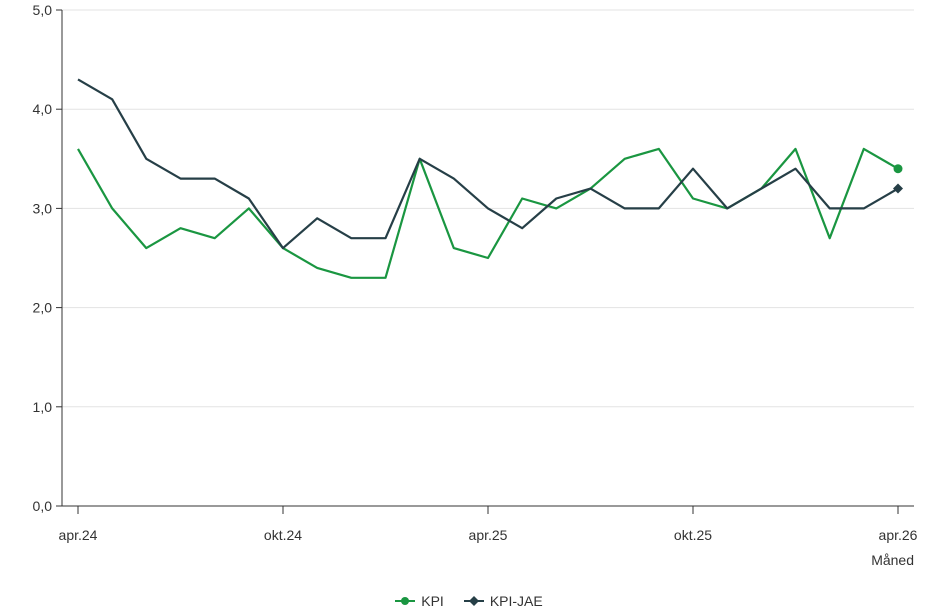  Describe the element at coordinates (43, 109) in the screenshot. I see `y-tick-label: 4,0` at that location.